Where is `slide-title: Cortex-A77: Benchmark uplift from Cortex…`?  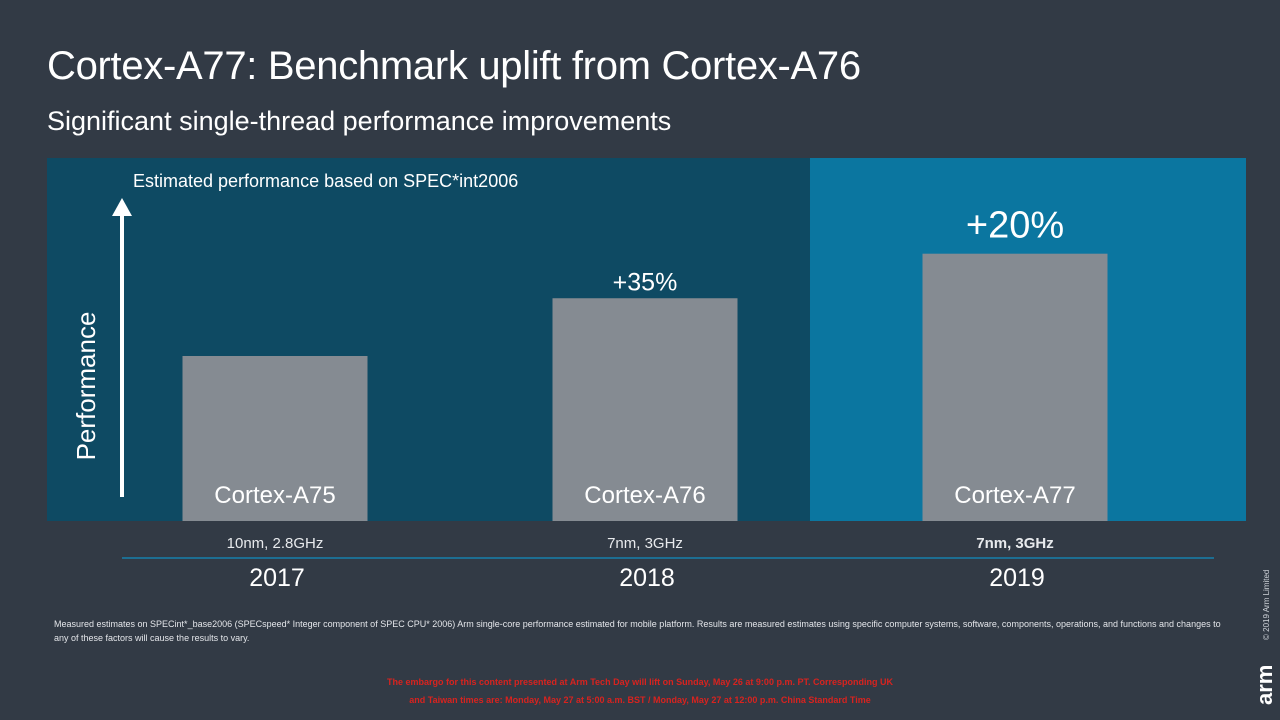
slide-title: Cortex-A77: Benchmark uplift from Cortex… is located at coordinates (454, 66).